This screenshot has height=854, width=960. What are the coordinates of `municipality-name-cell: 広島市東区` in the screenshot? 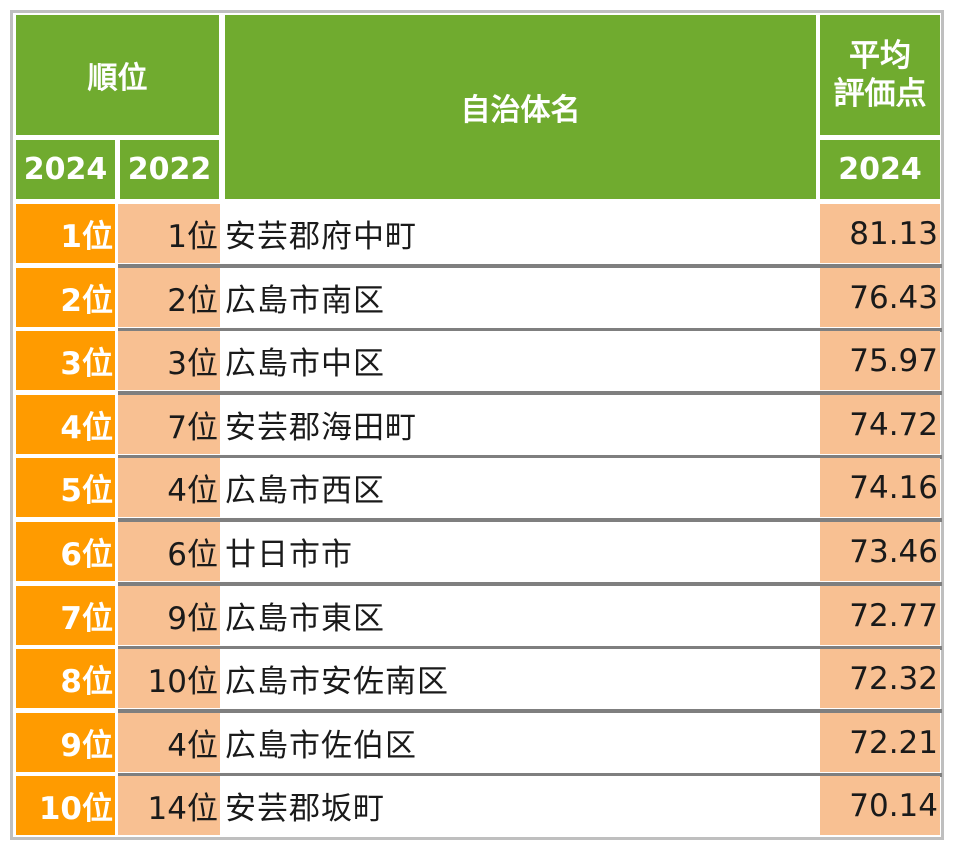 It's located at (520, 615).